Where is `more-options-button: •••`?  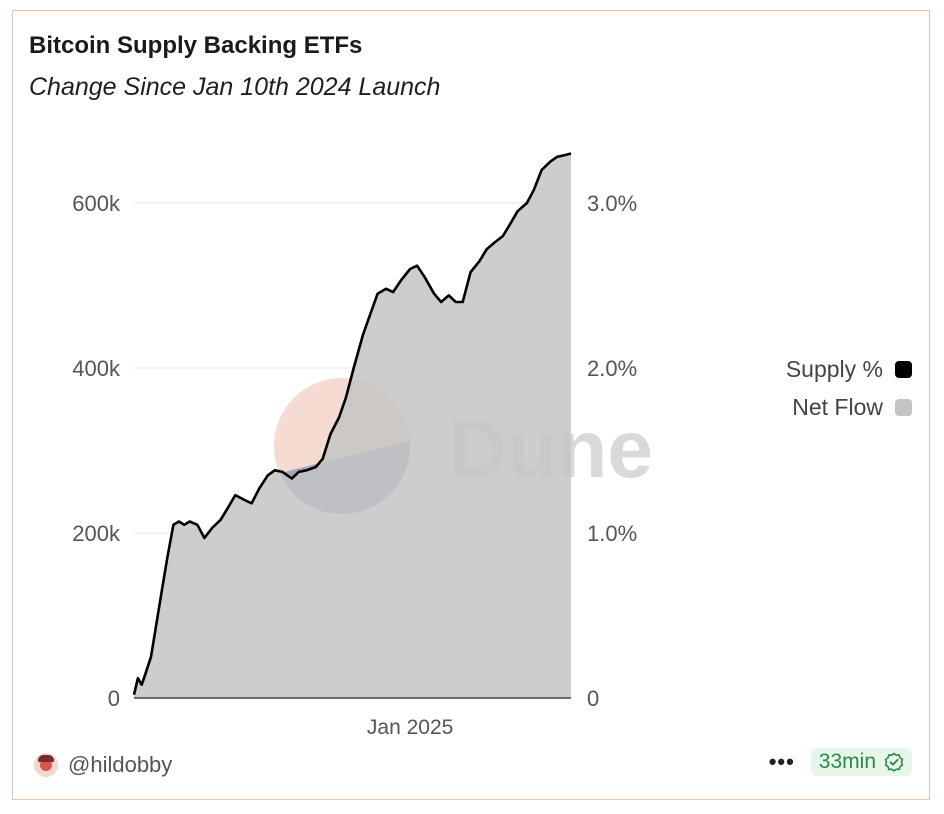 more-options-button: ••• is located at coordinates (781, 761).